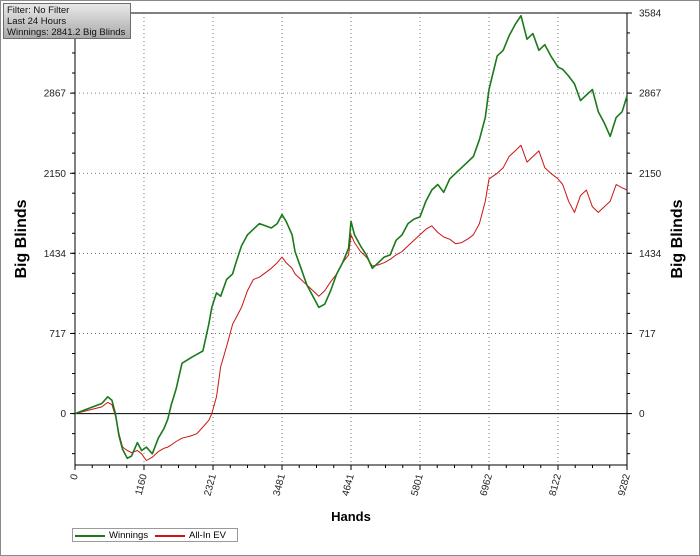 The image size is (700, 556). Describe the element at coordinates (650, 254) in the screenshot. I see `y-tick-label-right: 1434` at that location.